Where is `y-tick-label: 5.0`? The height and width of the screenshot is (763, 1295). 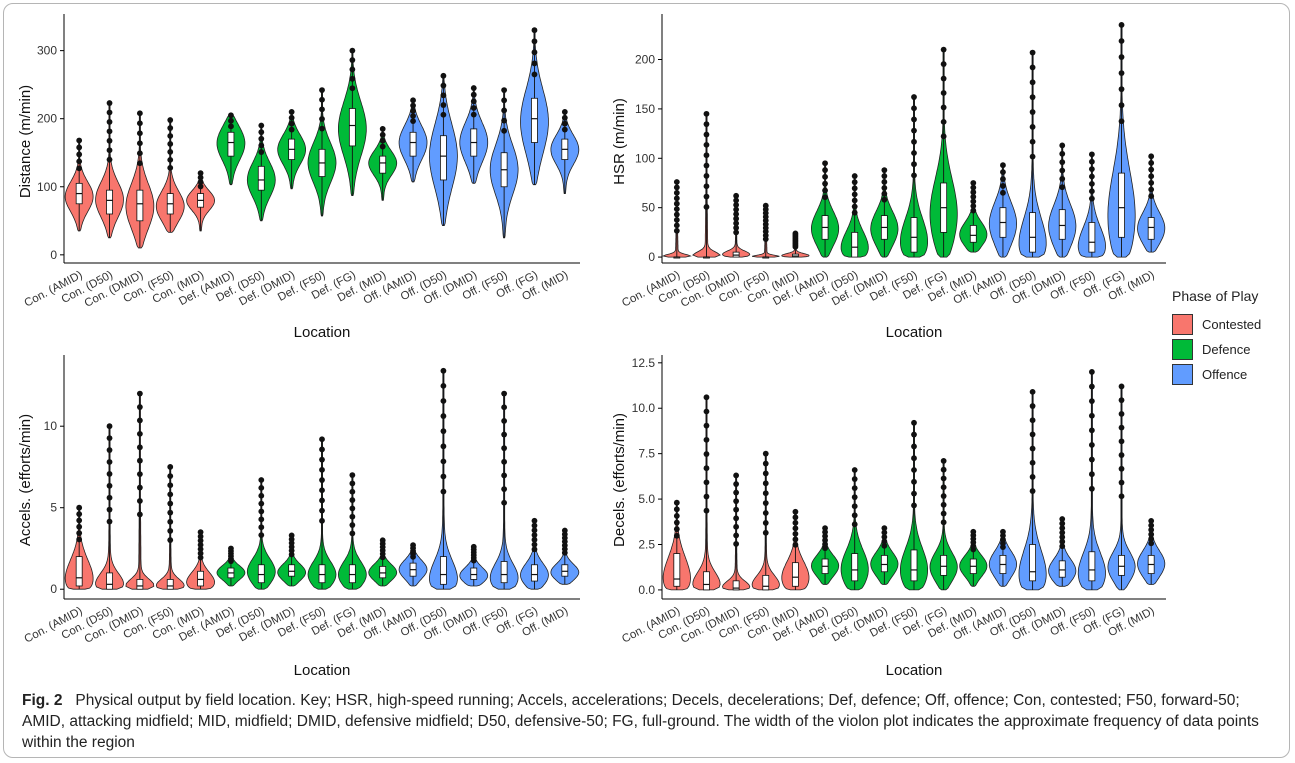 y-tick-label: 5.0 is located at coordinates (646, 499).